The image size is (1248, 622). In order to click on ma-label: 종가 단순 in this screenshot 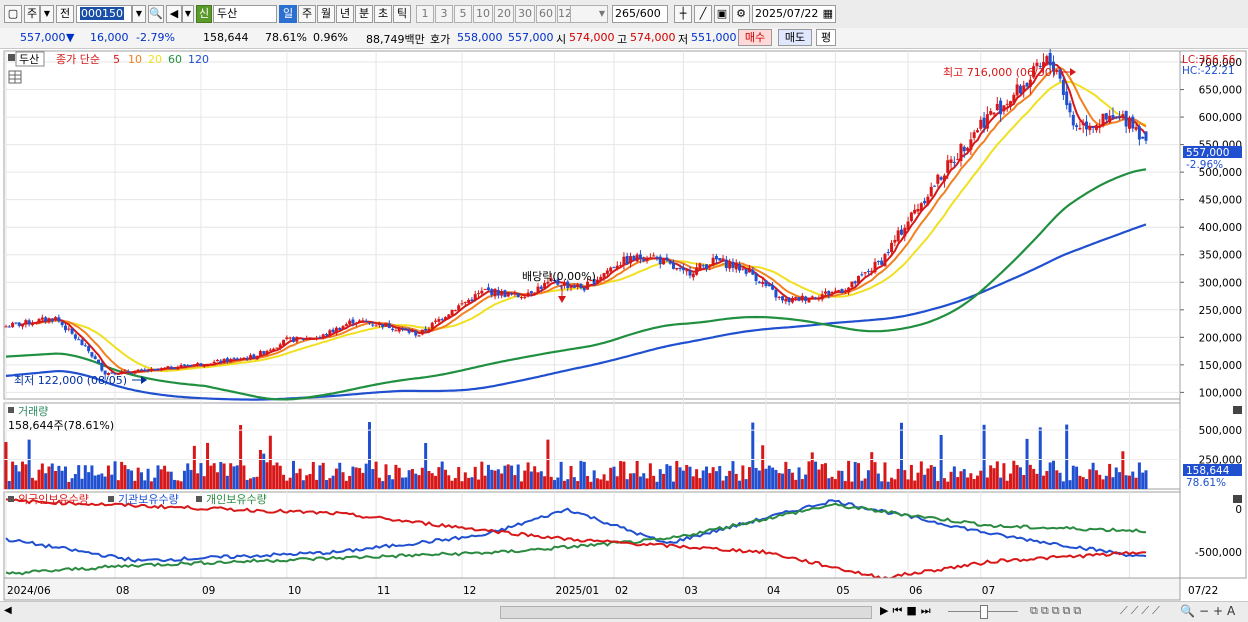, I will do `click(78, 59)`.